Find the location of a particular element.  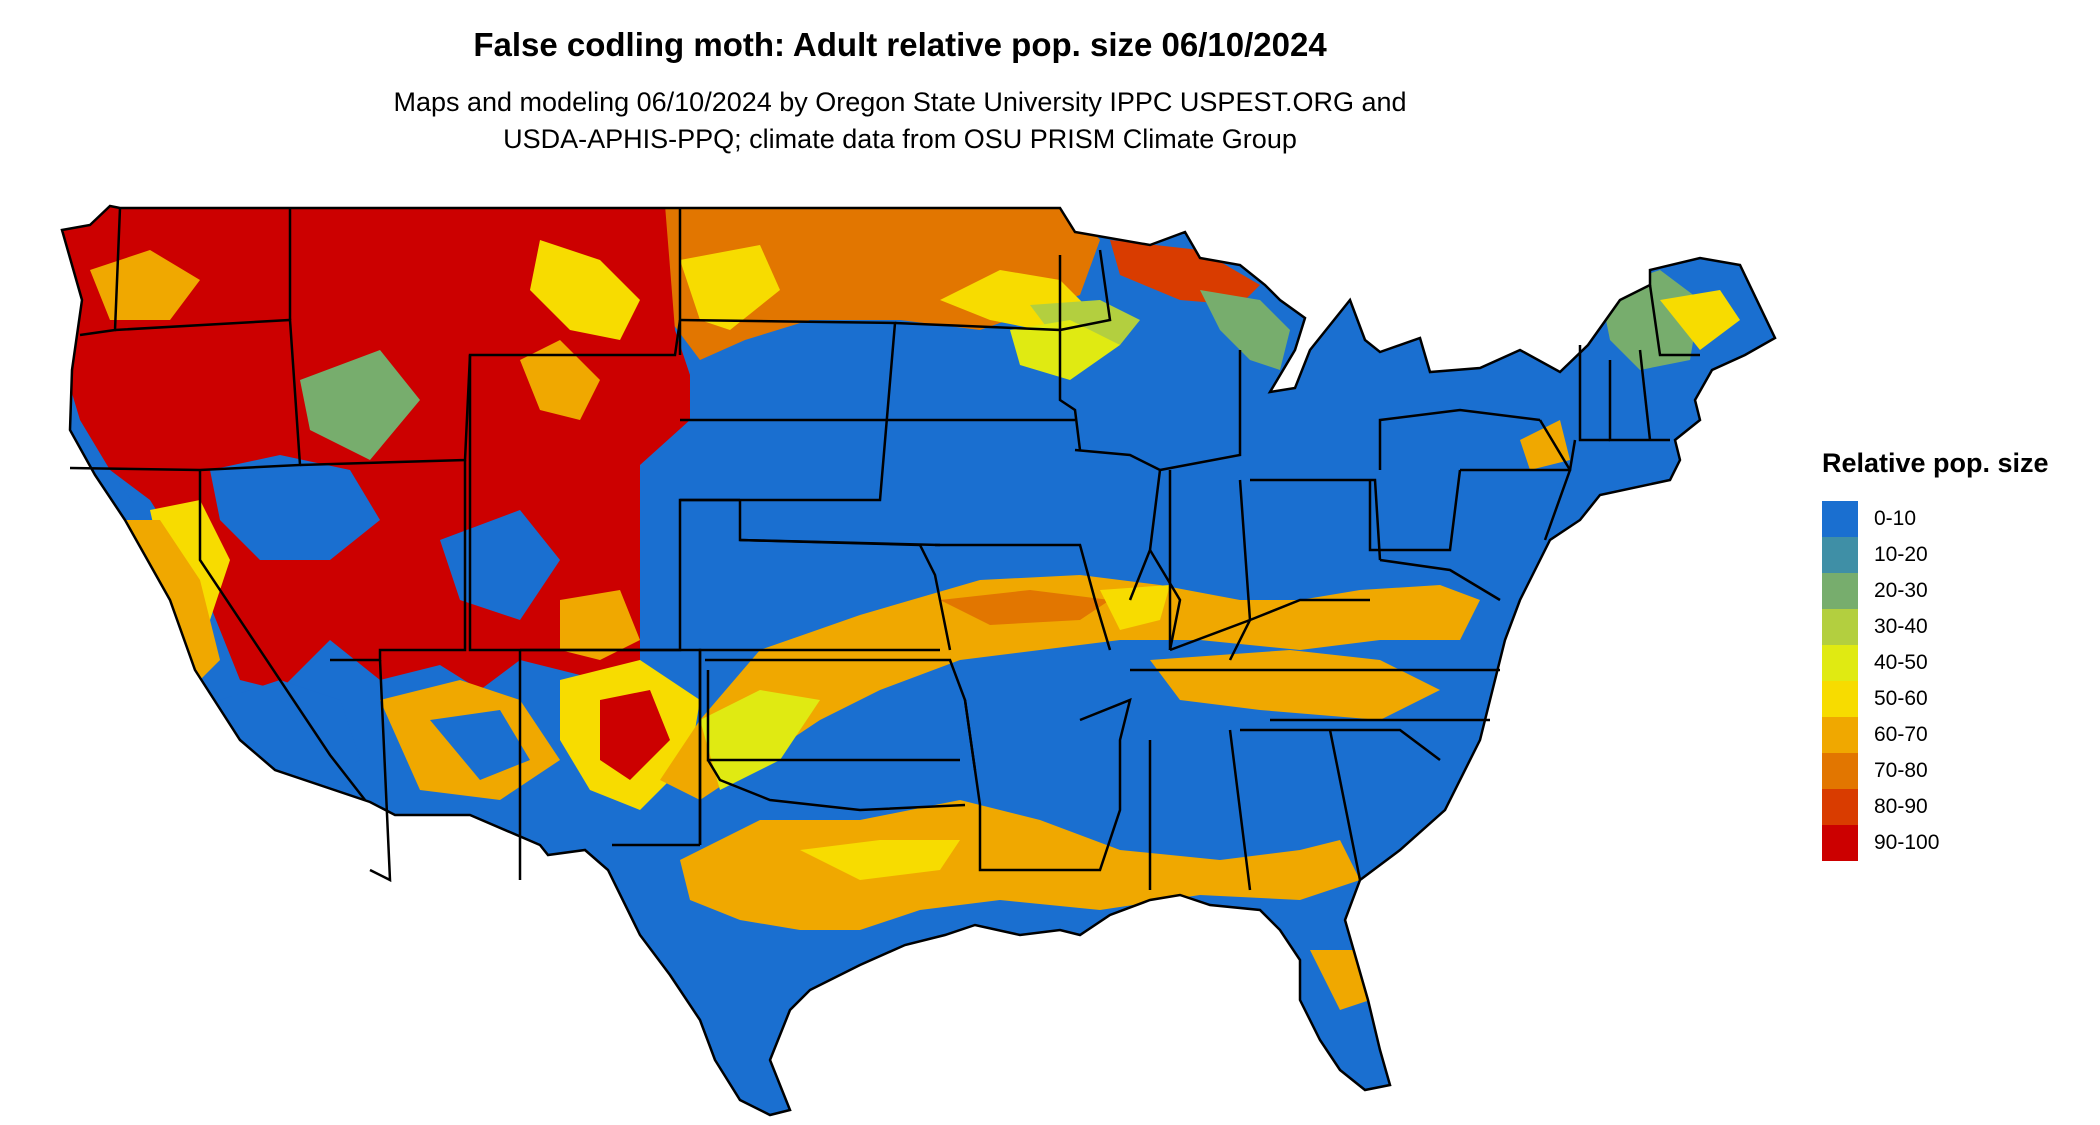

legend-label: 30-40 is located at coordinates (1901, 626).